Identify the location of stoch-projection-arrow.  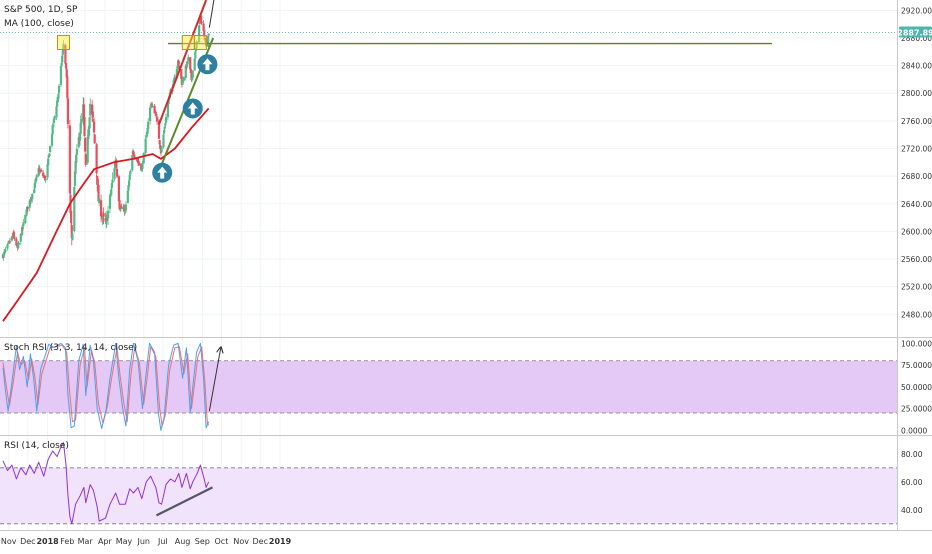
(214, 380).